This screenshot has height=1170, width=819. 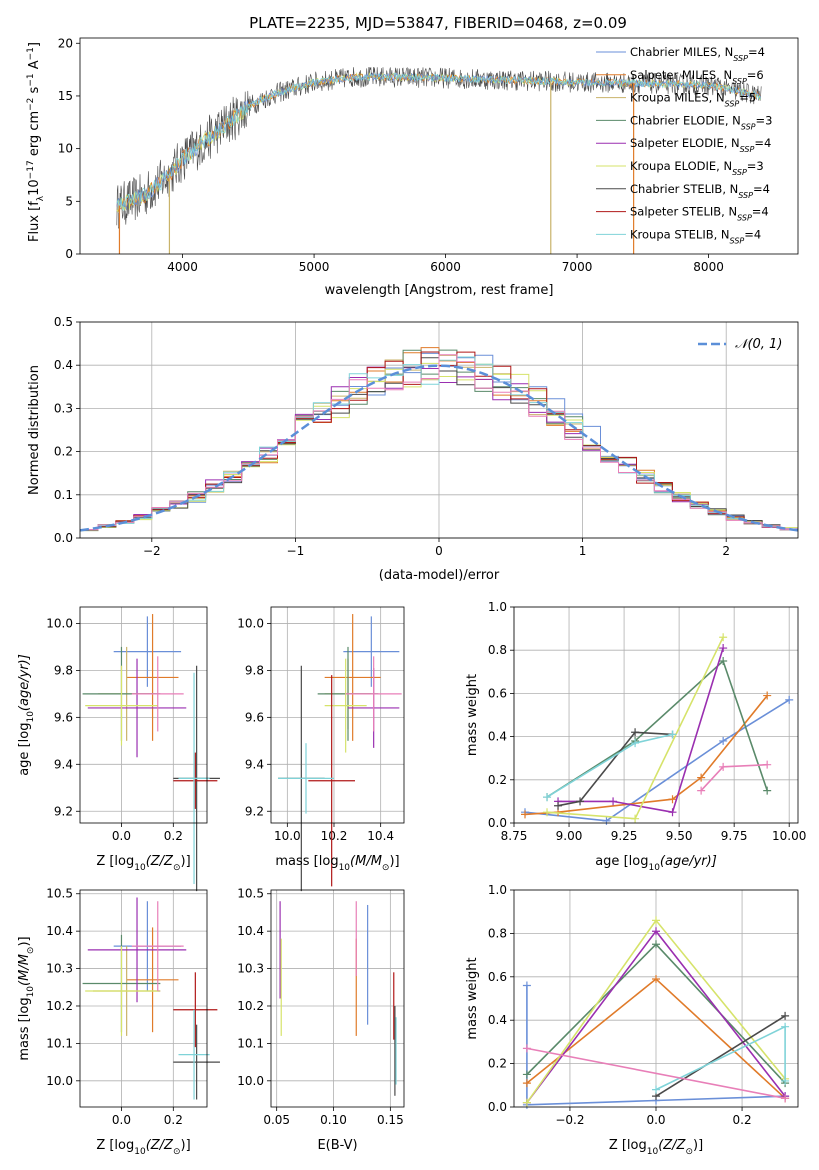 What do you see at coordinates (699, 214) in the screenshot?
I see `legend-entry: Salpeter STELIB, NSSP=4` at bounding box center [699, 214].